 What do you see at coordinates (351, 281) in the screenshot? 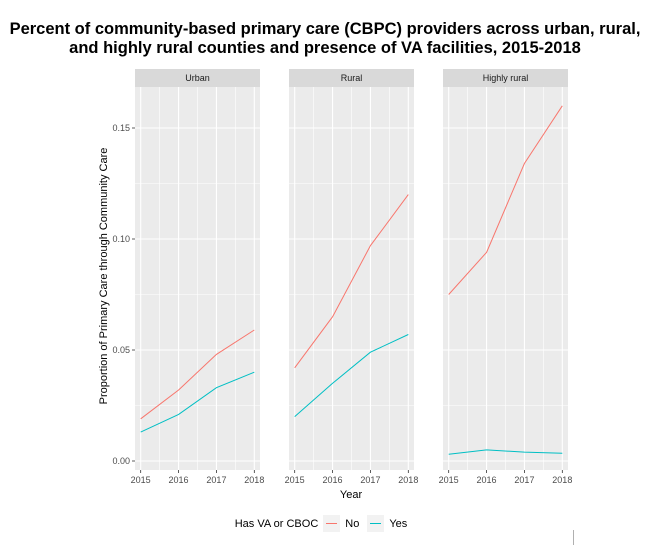
I see `series-line-rural-no` at bounding box center [351, 281].